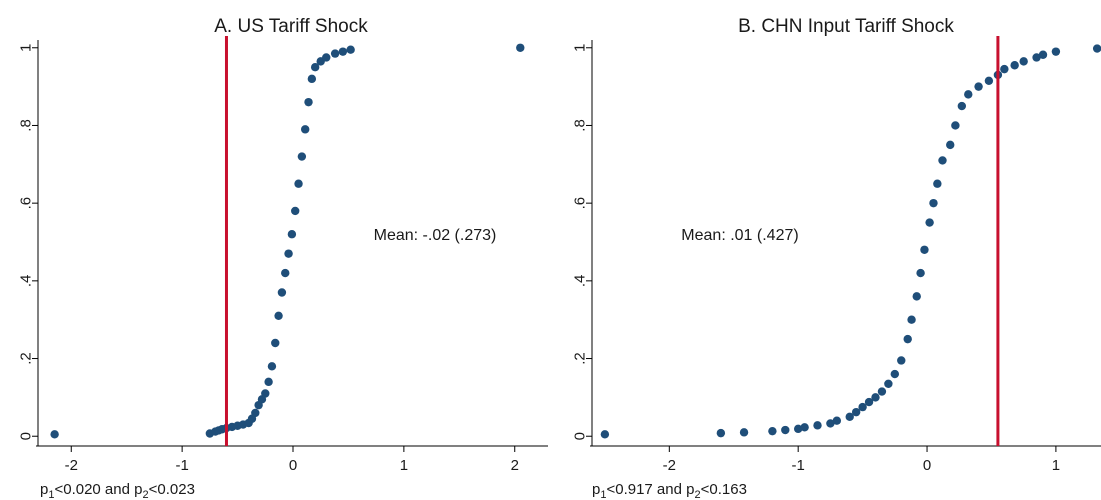 Image resolution: width=1101 pixels, height=500 pixels. Describe the element at coordinates (98, 489) in the screenshot. I see `footnote-text: <0.020 and p` at that location.